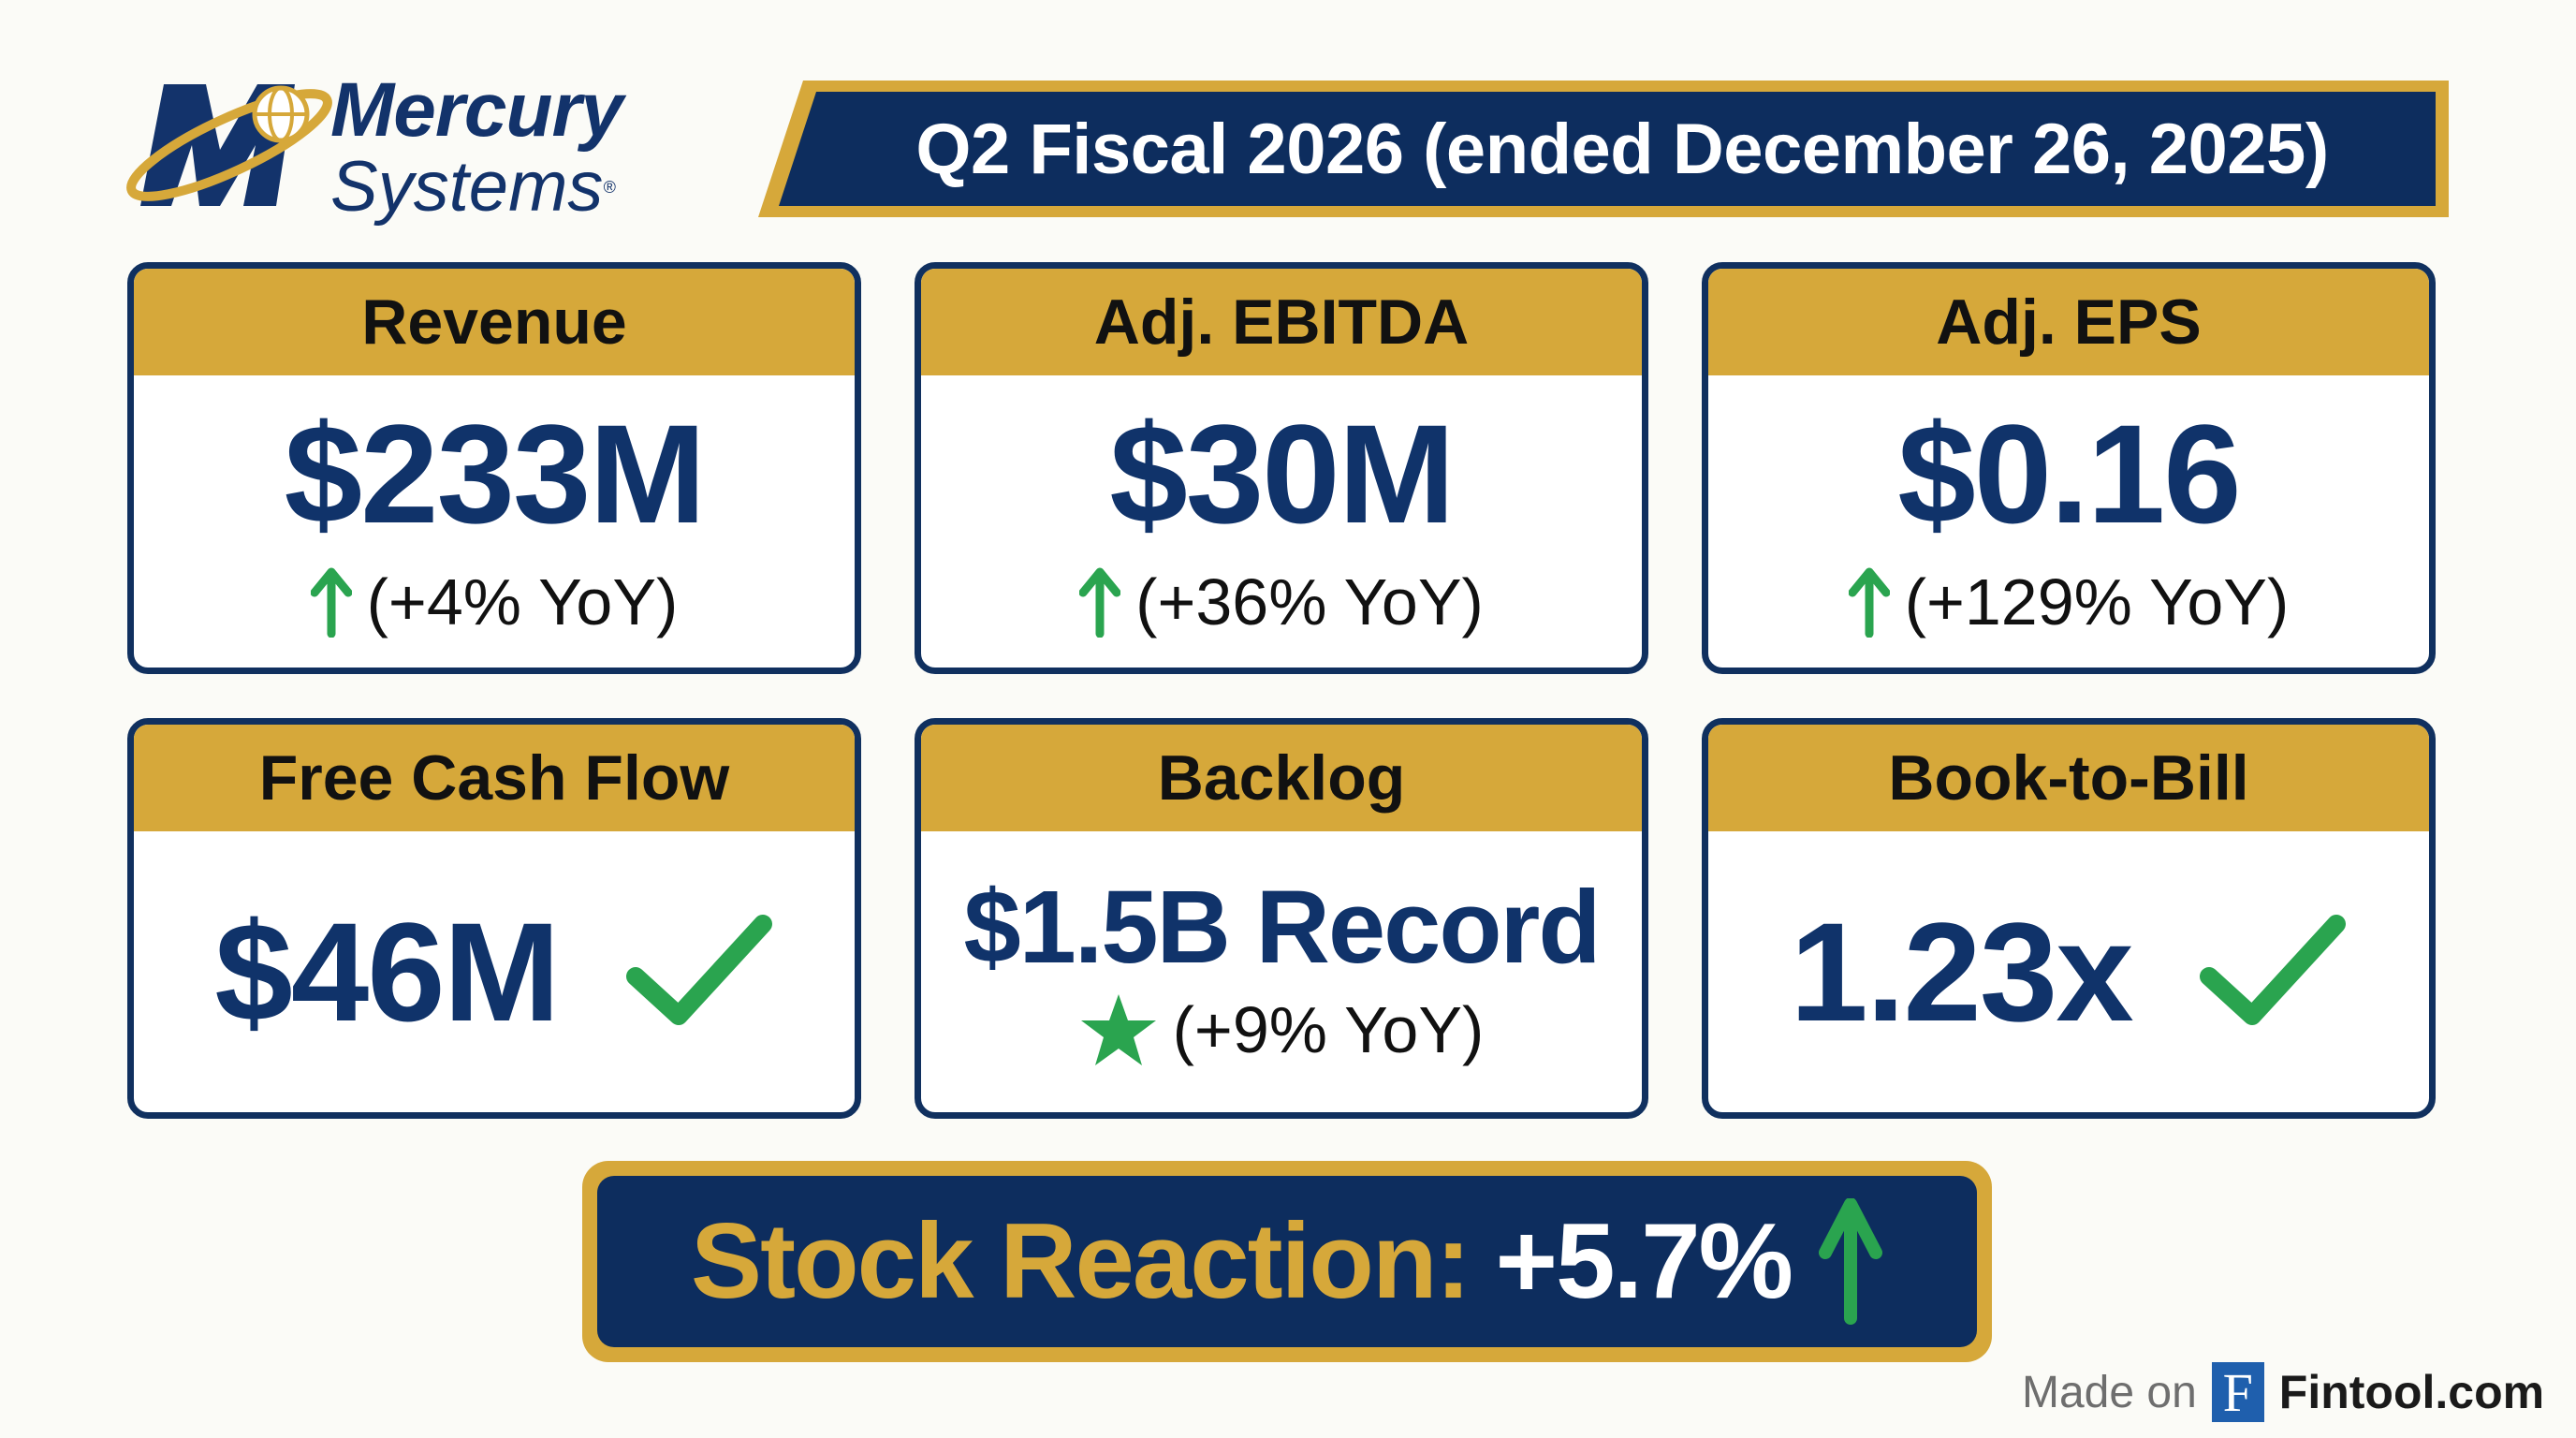 This screenshot has width=2576, height=1438. Describe the element at coordinates (2069, 473) in the screenshot. I see `metric-value: $0.16` at that location.